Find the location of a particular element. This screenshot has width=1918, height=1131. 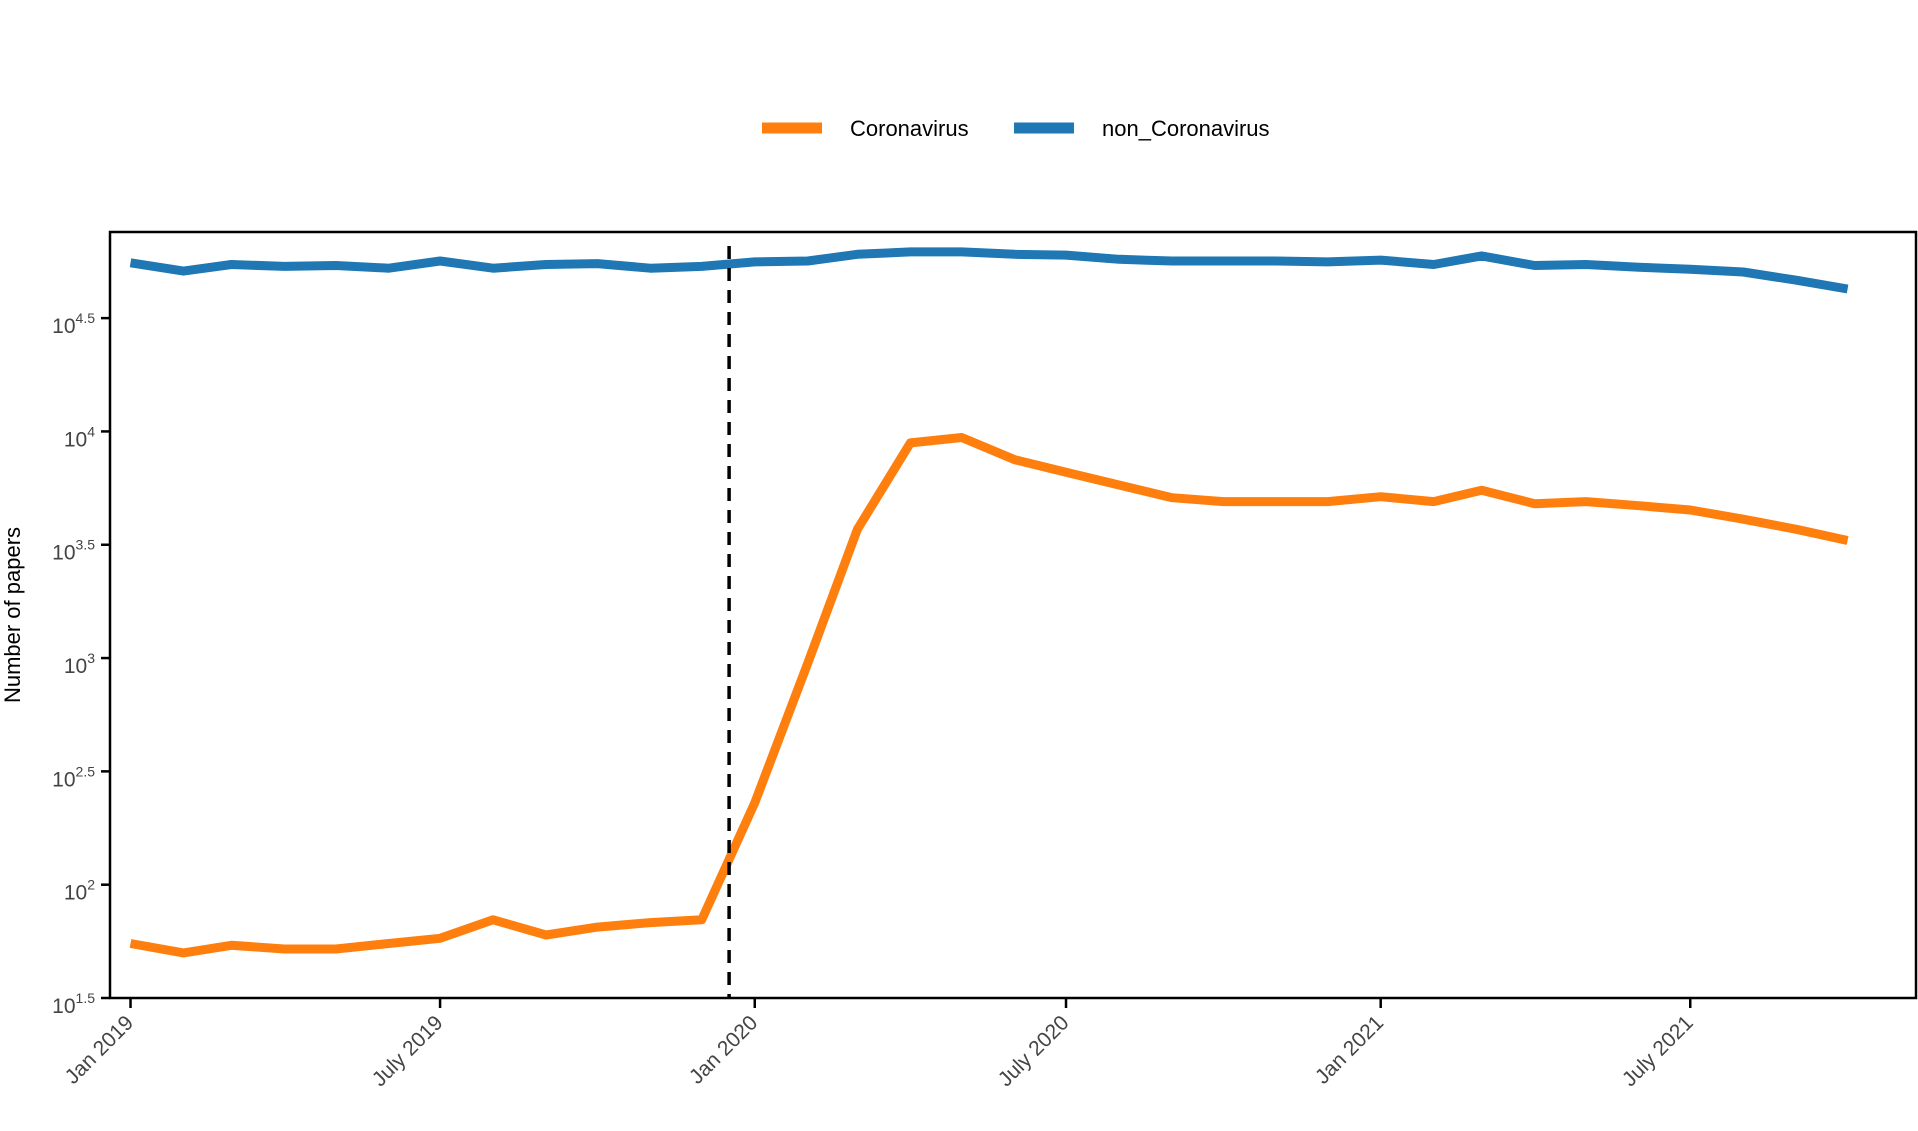

y-tick-exponent: 4 is located at coordinates (91, 431).